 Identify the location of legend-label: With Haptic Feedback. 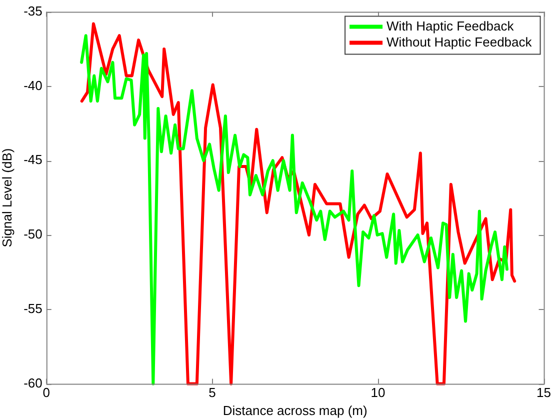
(450, 26).